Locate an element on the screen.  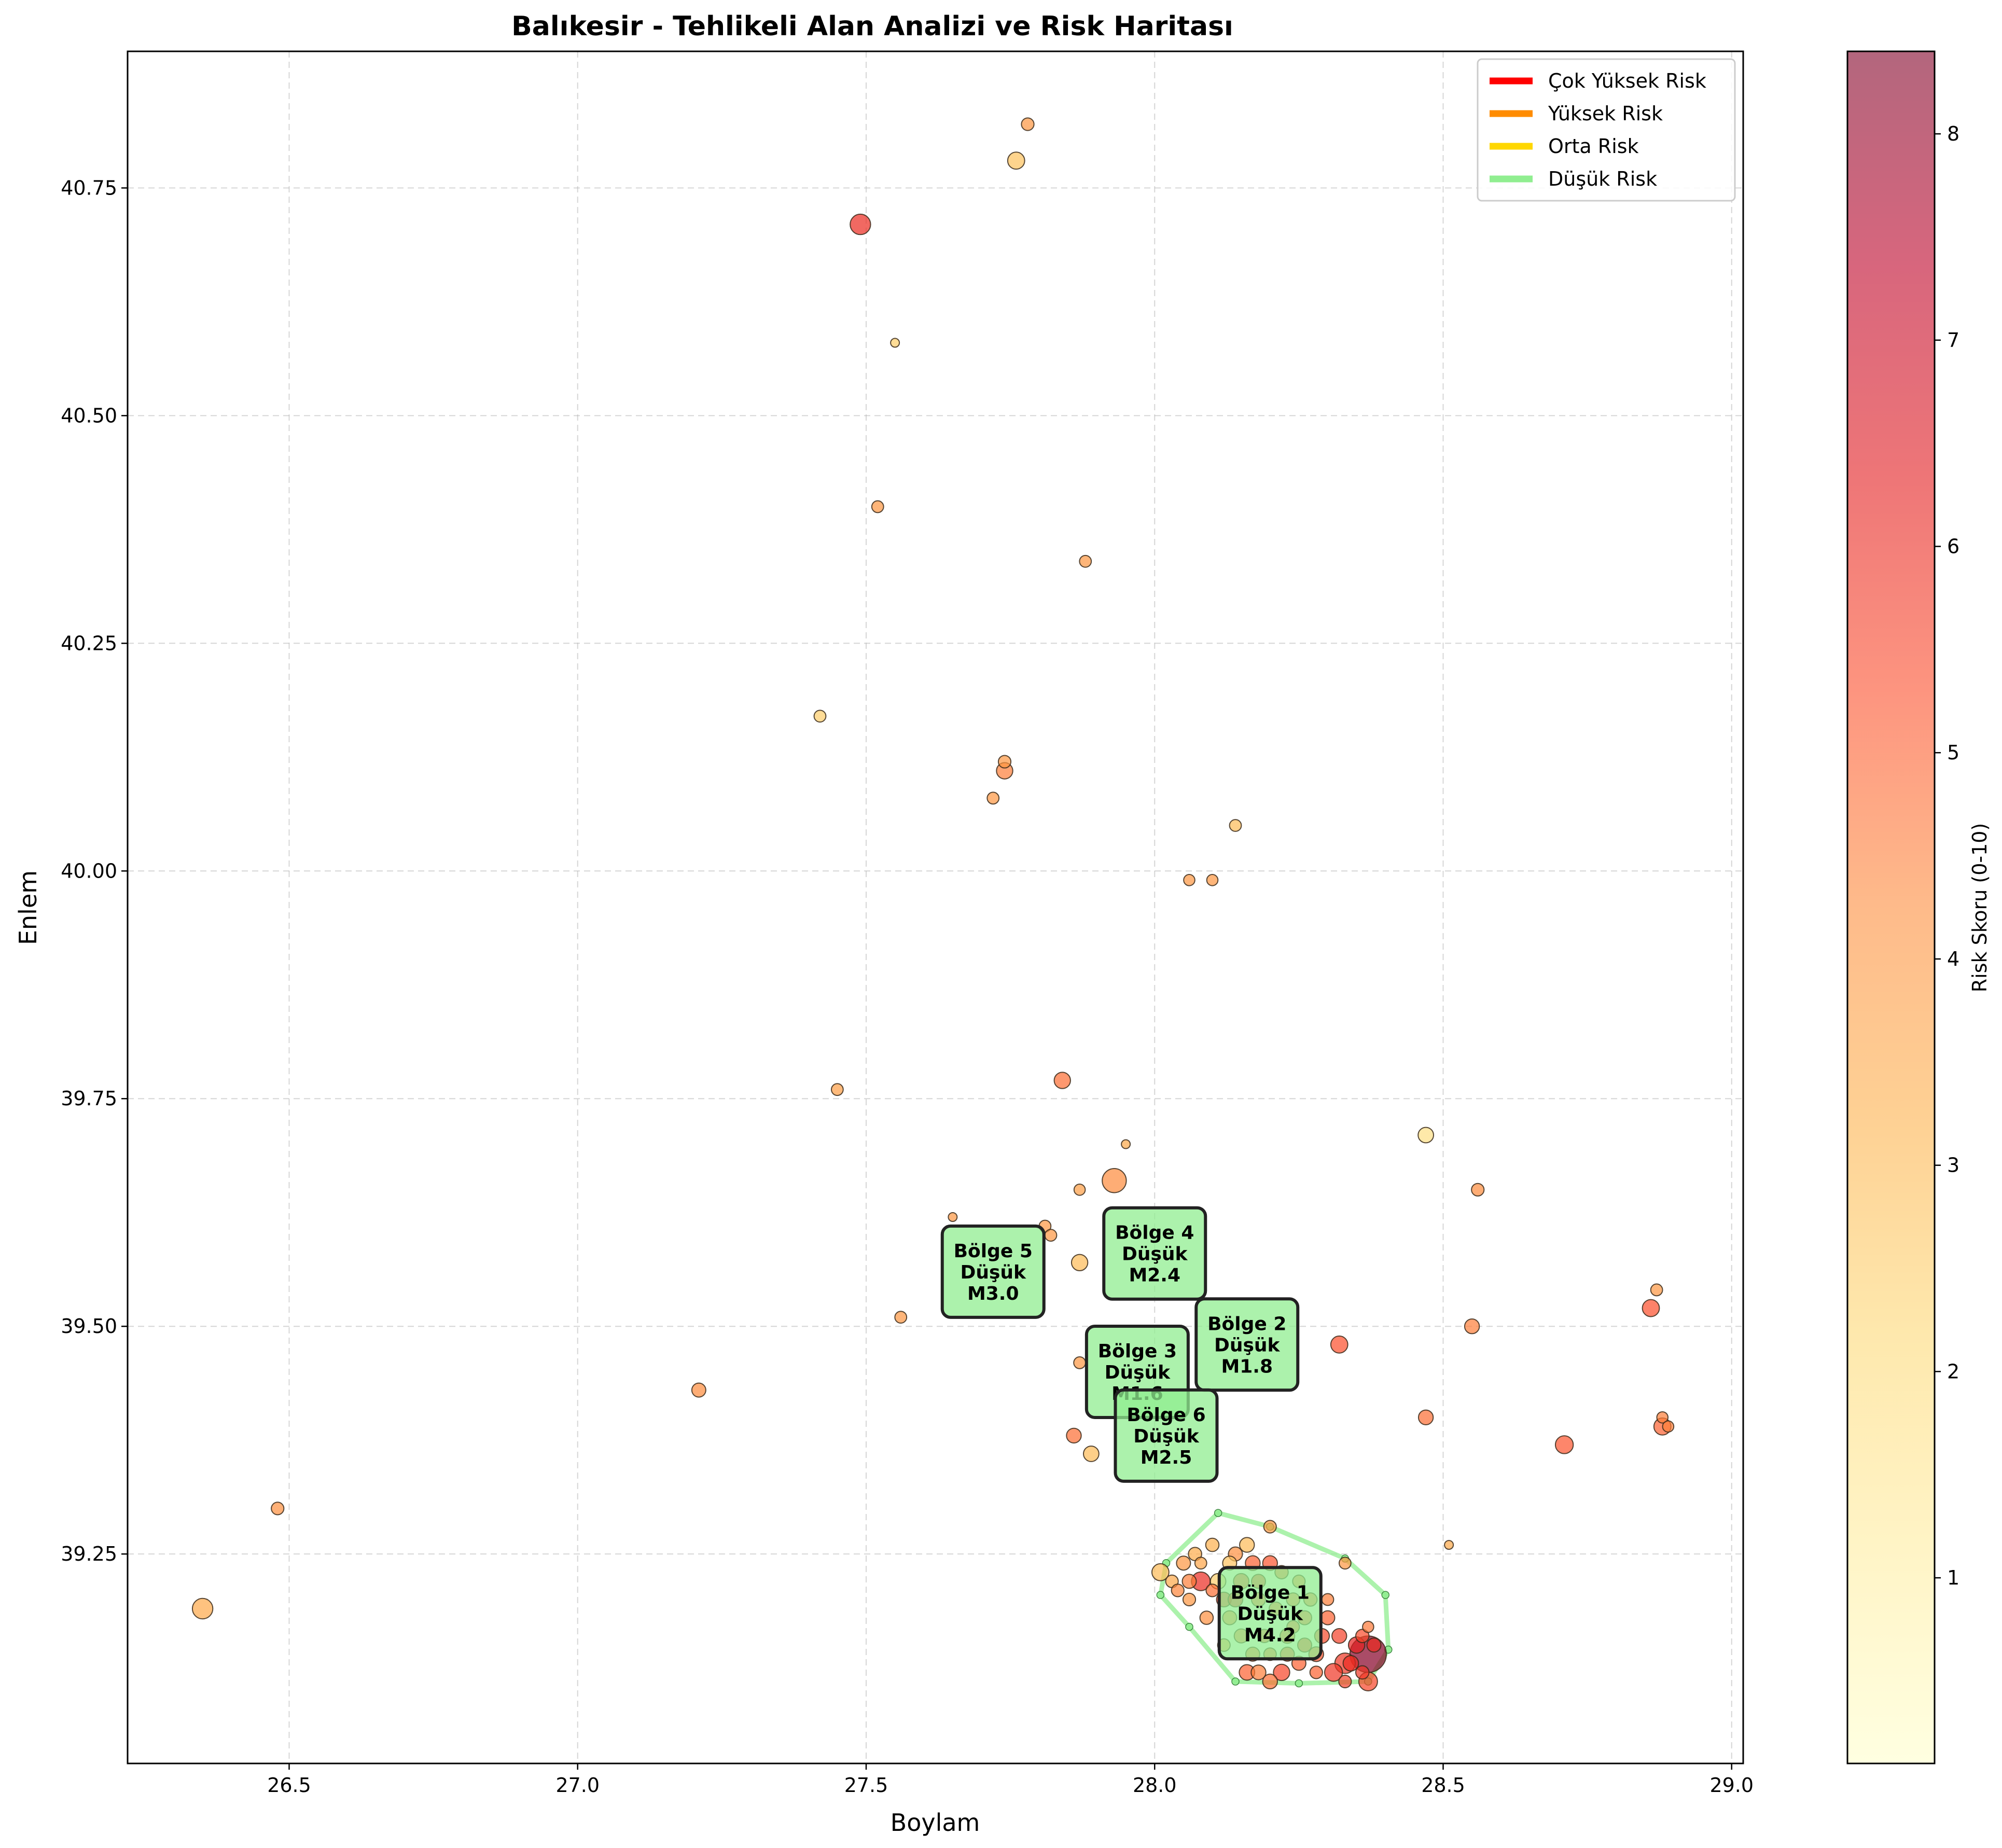
legend-label: Düşük Risk is located at coordinates (1602, 179).